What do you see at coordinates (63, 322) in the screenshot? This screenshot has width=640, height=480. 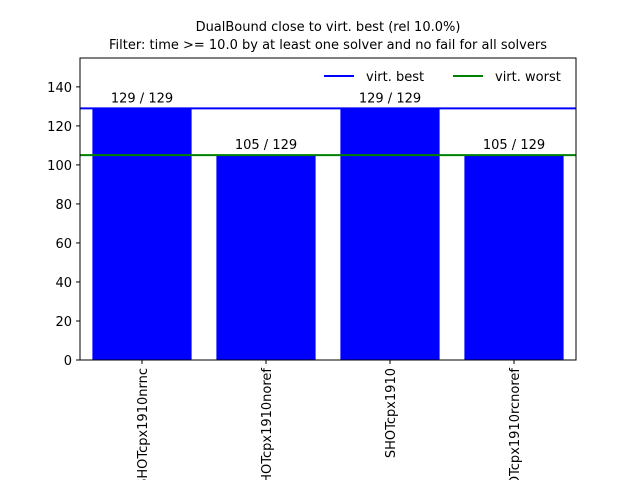 I see `y-tick-label: 20` at bounding box center [63, 322].